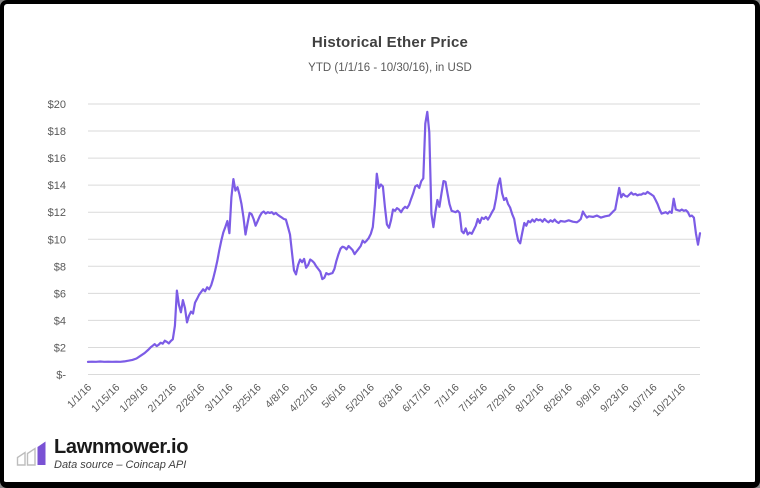 The height and width of the screenshot is (488, 760). Describe the element at coordinates (416, 398) in the screenshot. I see `x-axis-tick-label: 6/17/16` at that location.